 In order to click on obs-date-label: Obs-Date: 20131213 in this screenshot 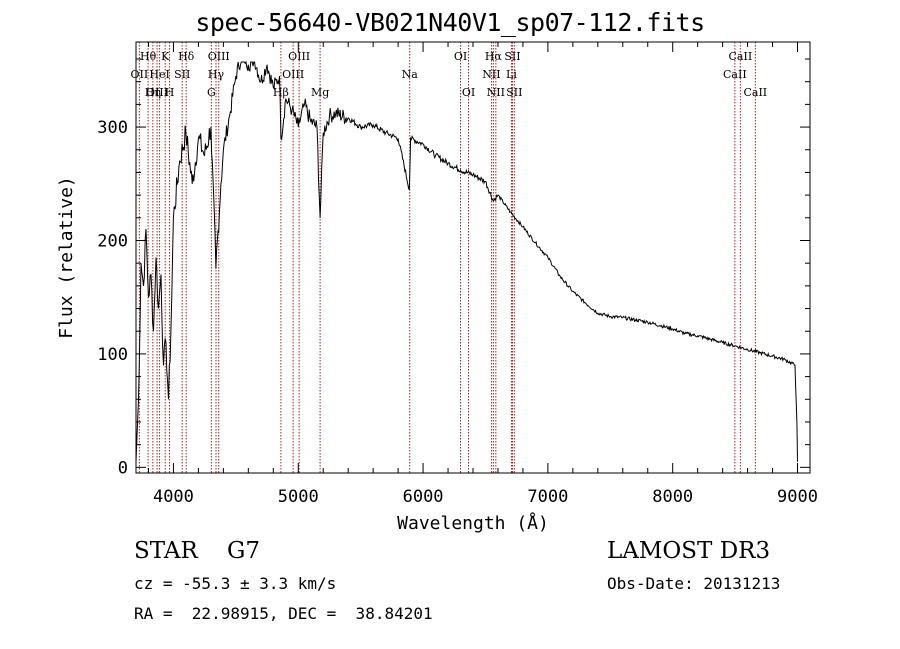, I will do `click(694, 583)`.